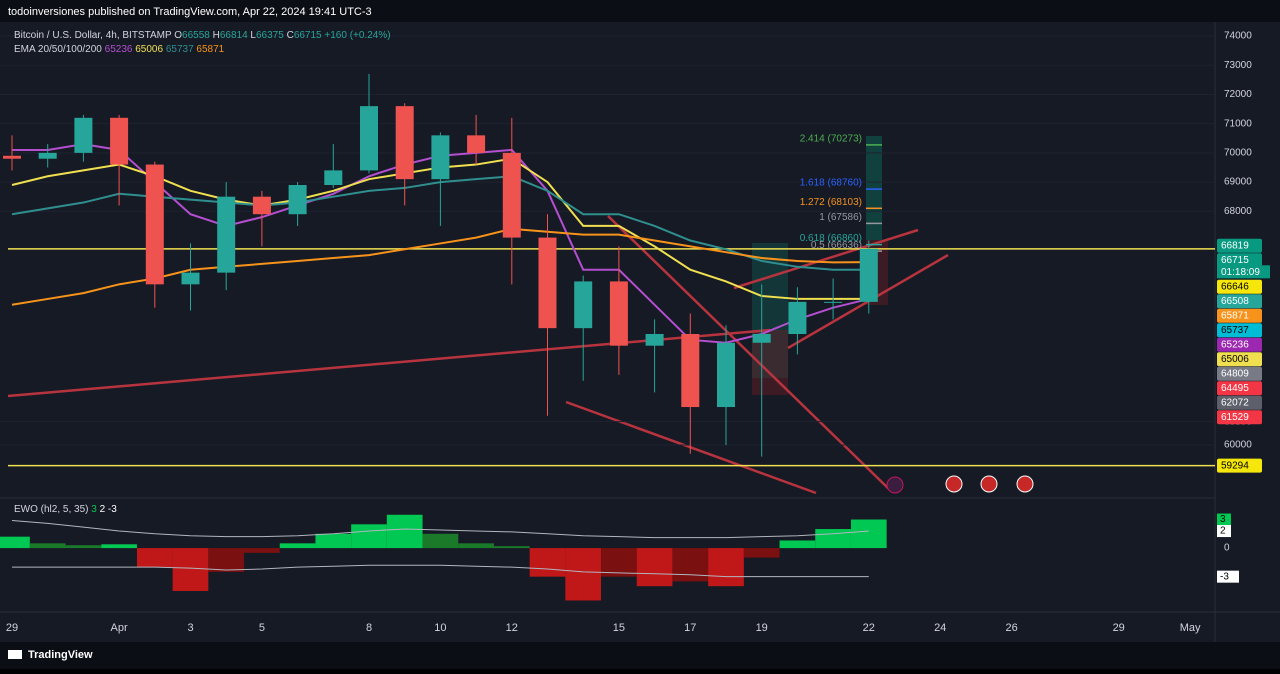 Image resolution: width=1280 pixels, height=674 pixels. Describe the element at coordinates (1235, 330) in the screenshot. I see `price-label: 65737` at that location.